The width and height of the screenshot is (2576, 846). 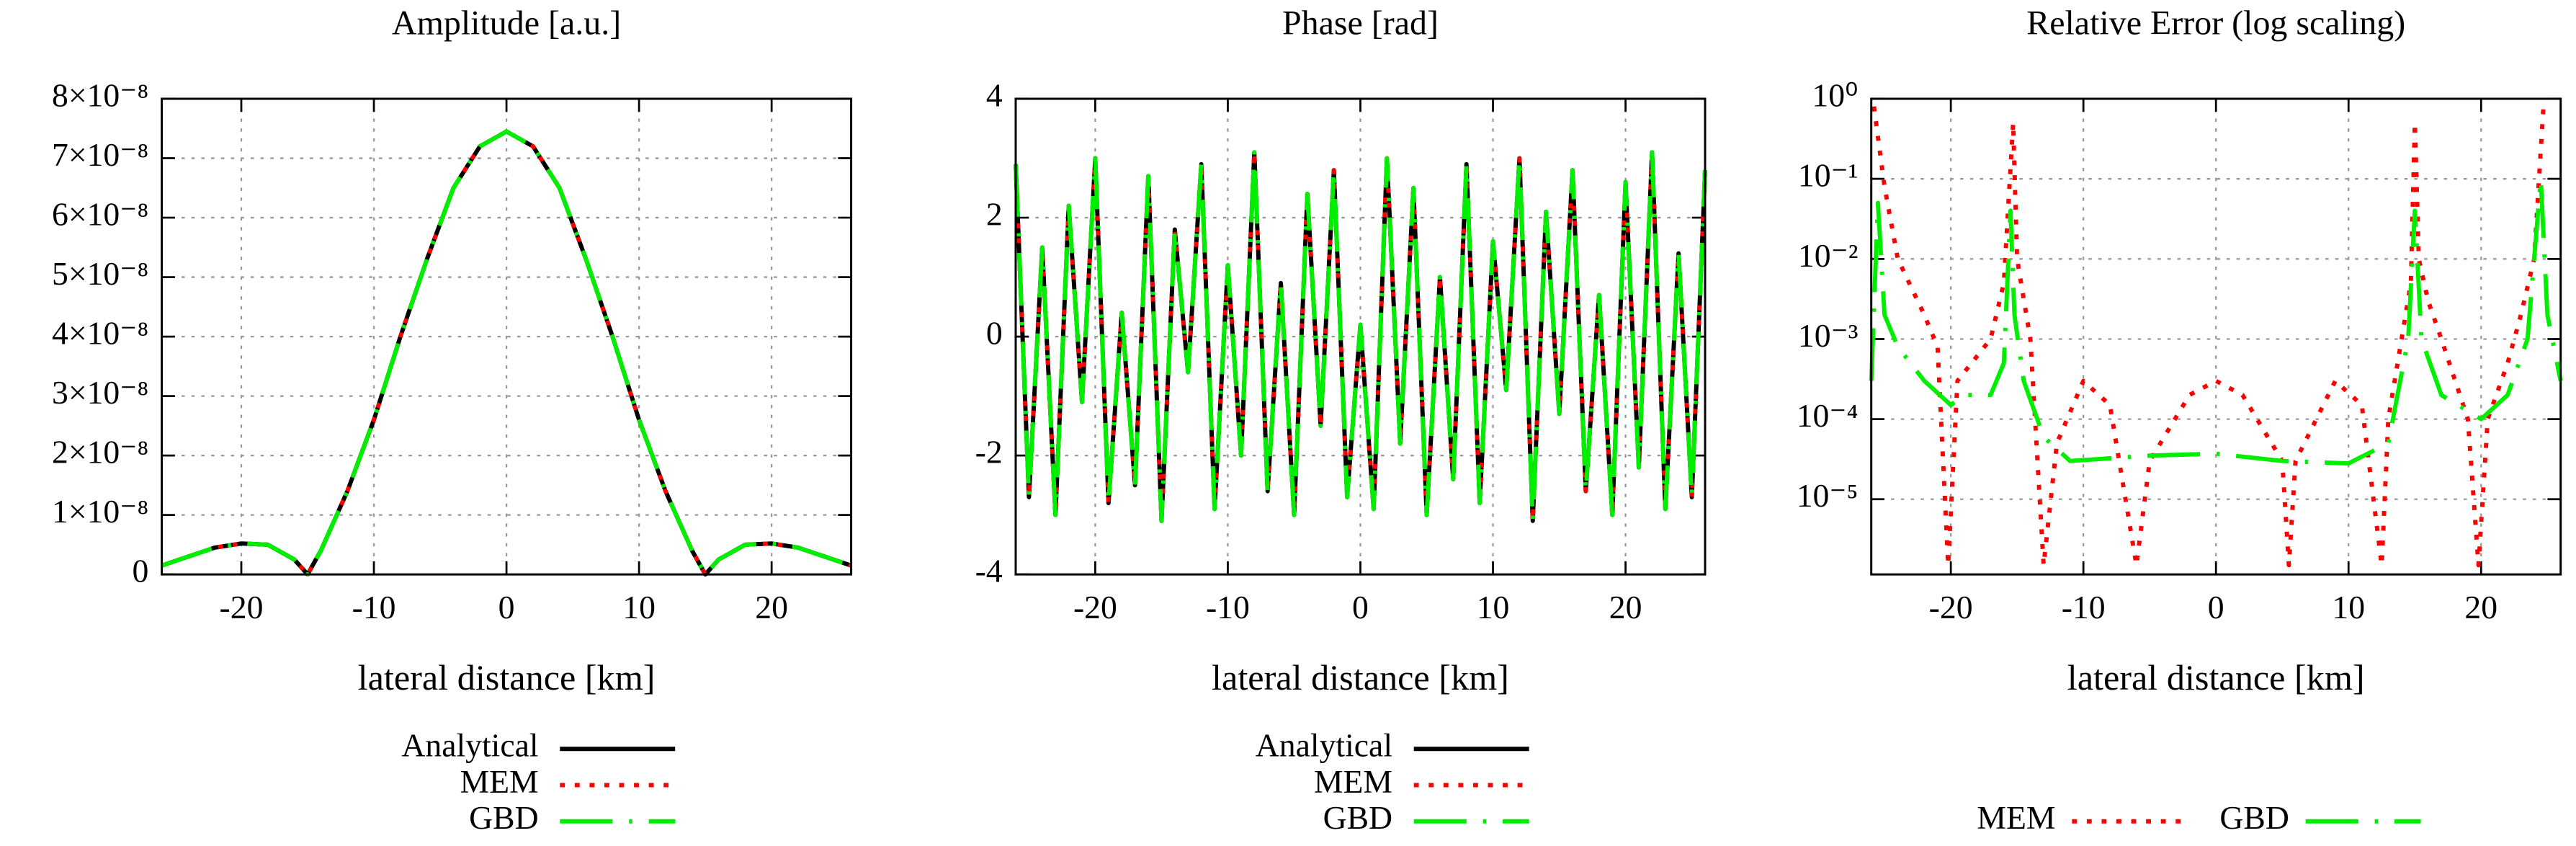 What do you see at coordinates (2215, 23) in the screenshot?
I see `chart-title: Relative Error (log scaling)` at bounding box center [2215, 23].